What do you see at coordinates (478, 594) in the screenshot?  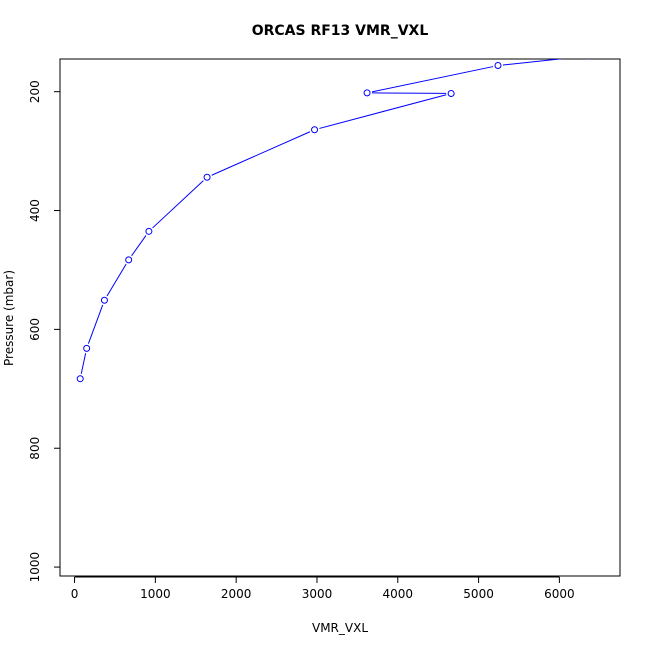 I see `x-tick-label: 5000` at bounding box center [478, 594].